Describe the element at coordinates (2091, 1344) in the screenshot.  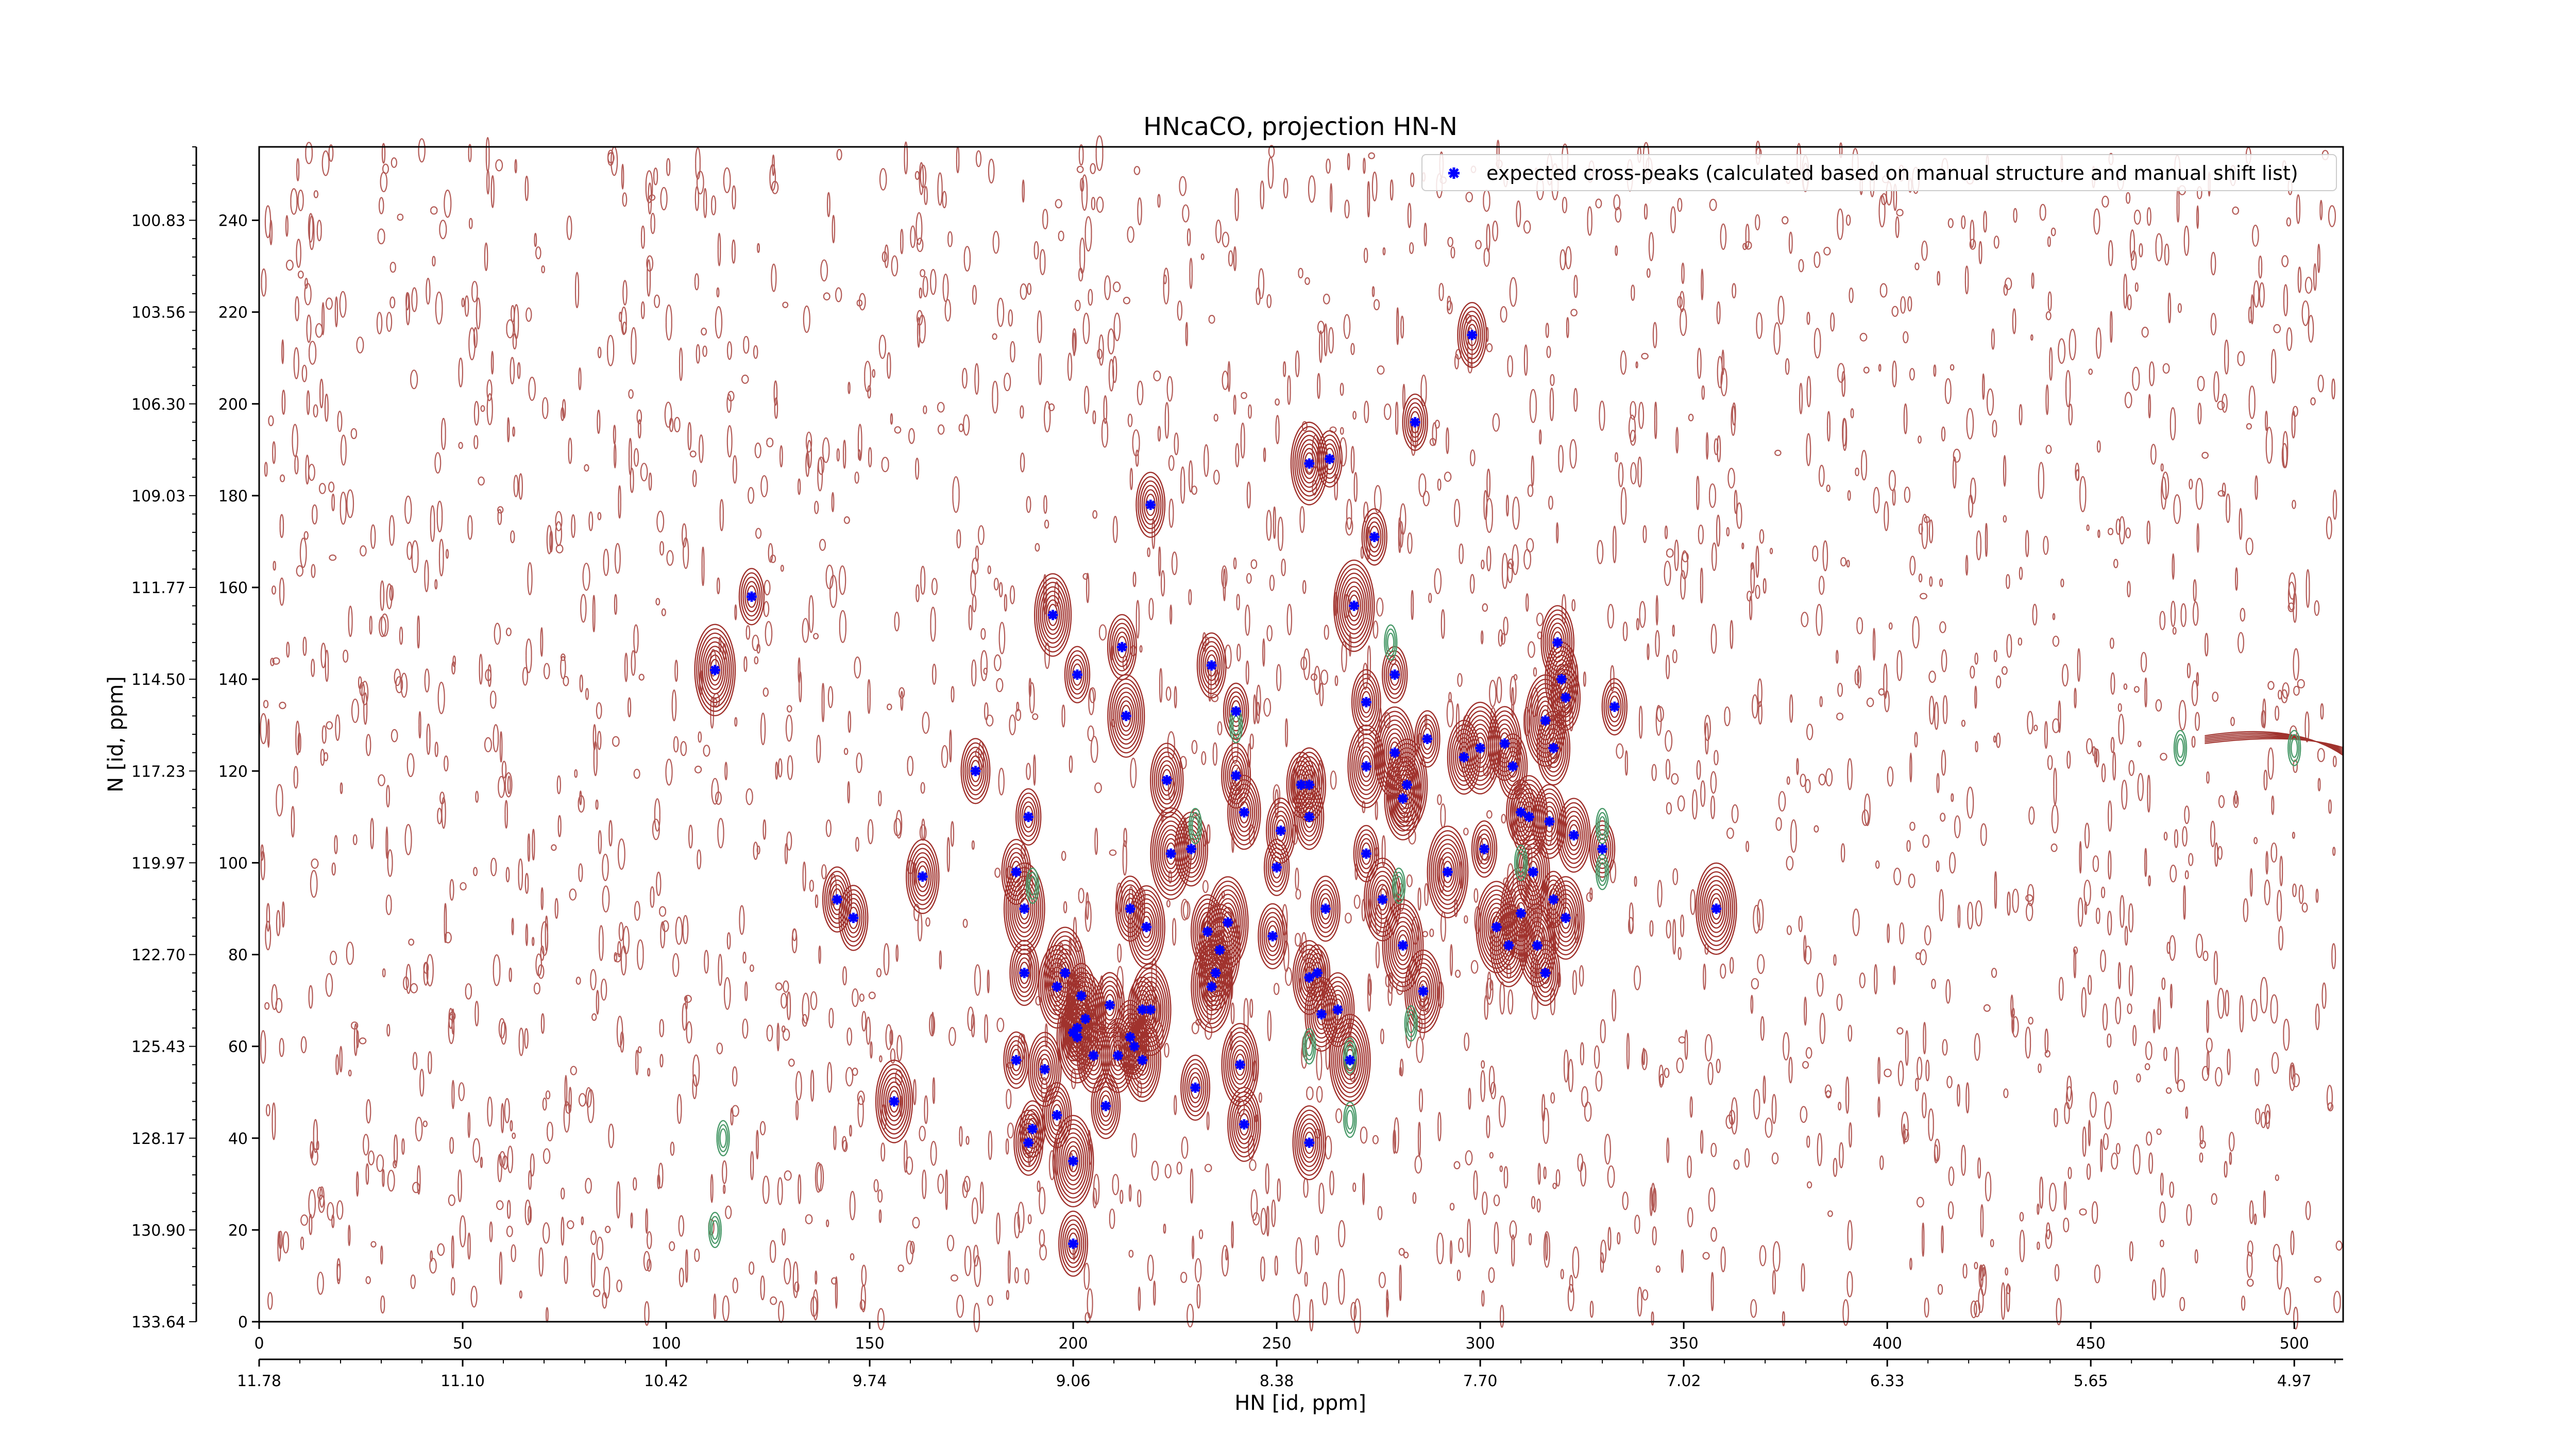
I see `x-tick-label: 450` at that location.